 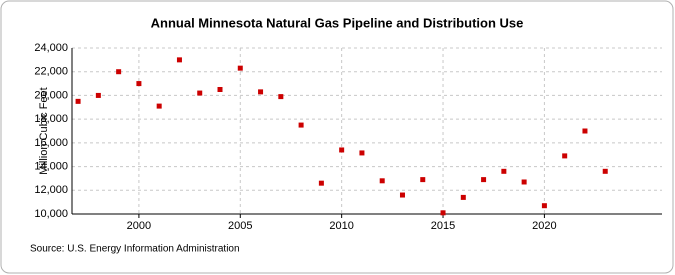 I want to click on y-tick-label: 12,000, so click(x=51, y=190).